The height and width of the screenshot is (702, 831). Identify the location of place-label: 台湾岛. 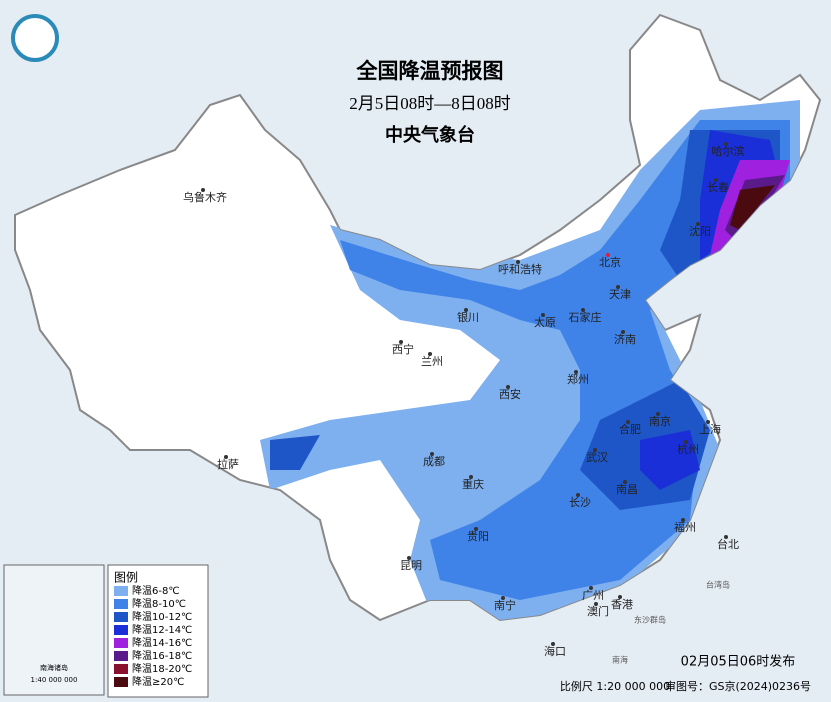
(718, 585).